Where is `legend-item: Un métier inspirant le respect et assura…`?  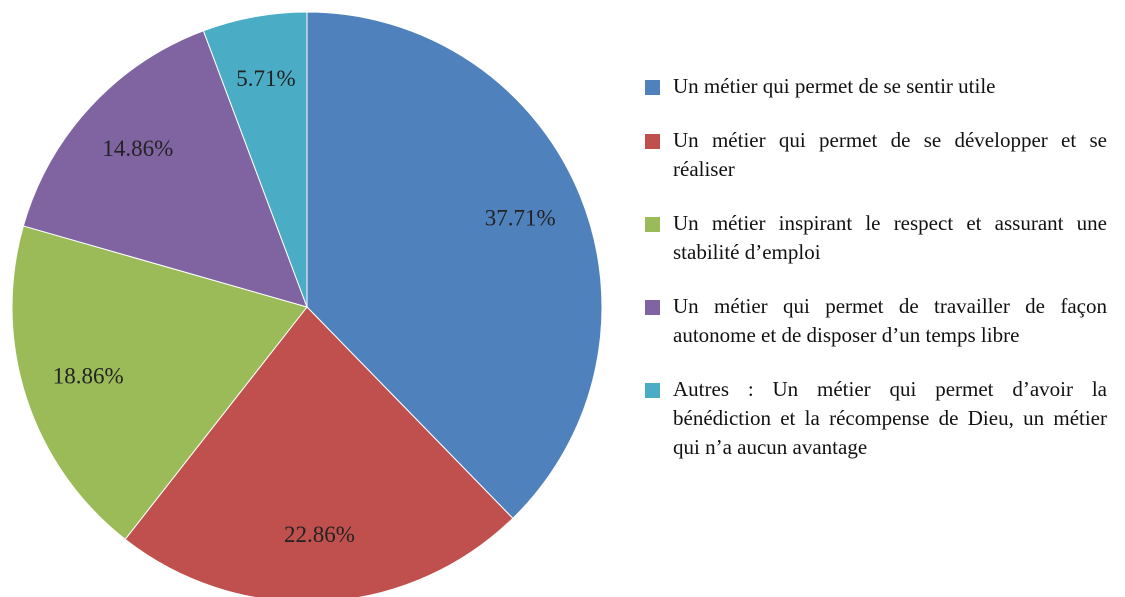 legend-item: Un métier inspirant le respect et assura… is located at coordinates (876, 238).